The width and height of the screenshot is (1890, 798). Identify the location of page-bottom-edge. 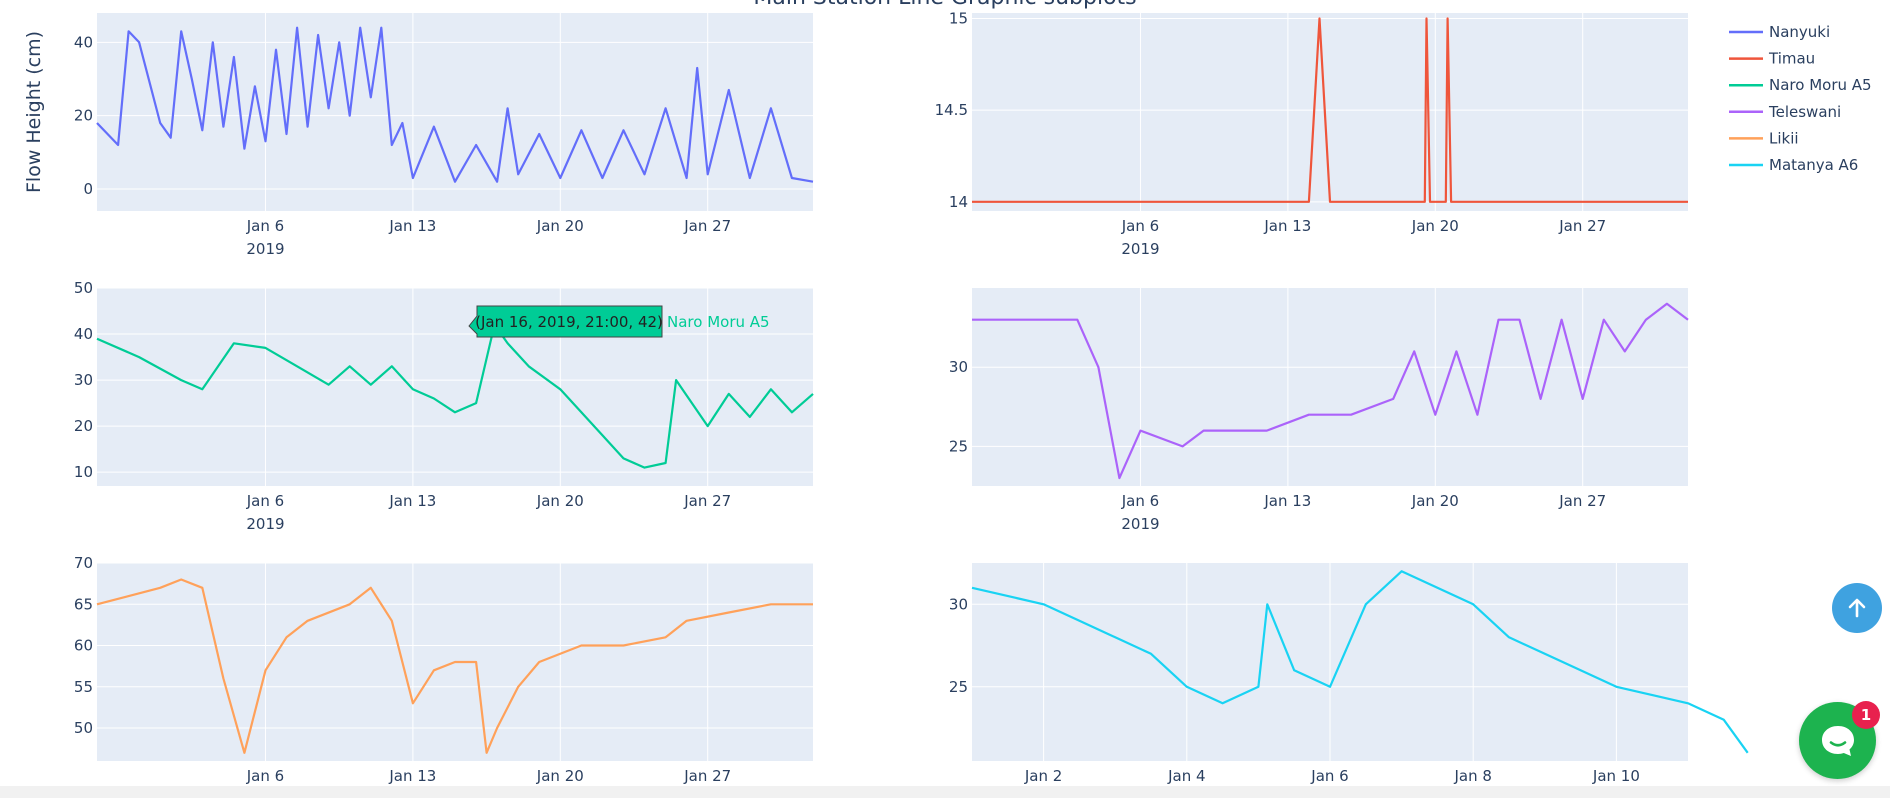
(945, 792).